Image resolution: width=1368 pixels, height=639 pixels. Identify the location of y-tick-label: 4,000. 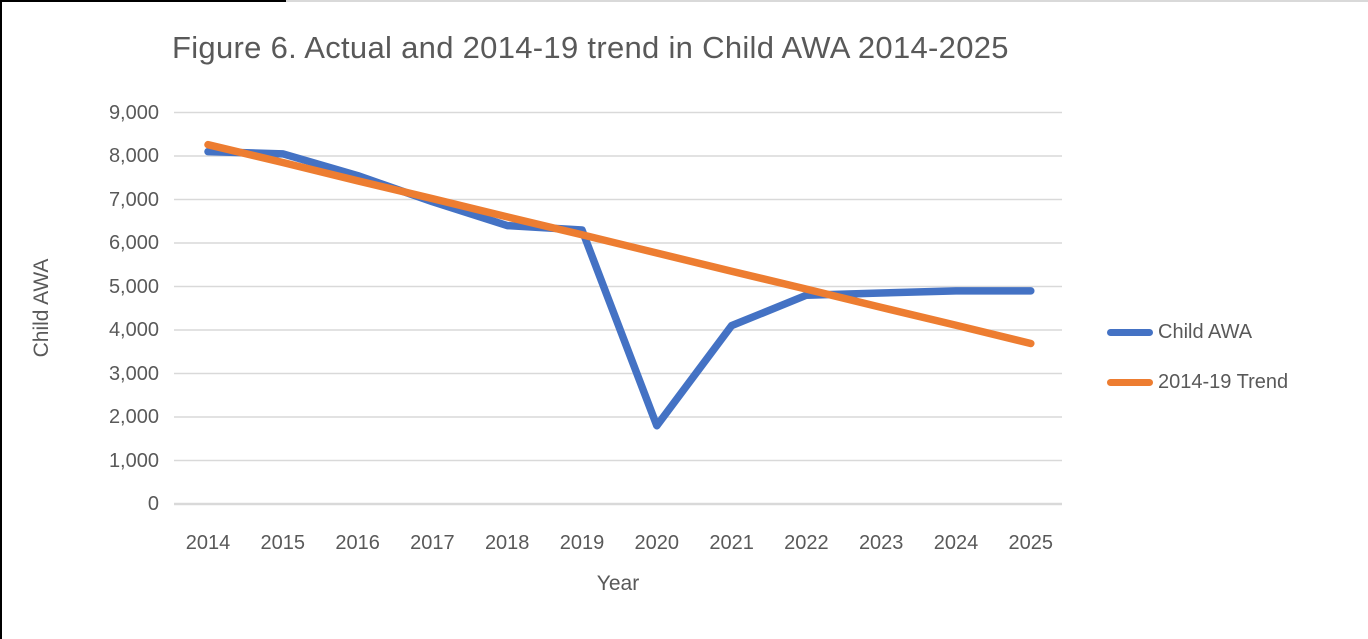
(133, 330).